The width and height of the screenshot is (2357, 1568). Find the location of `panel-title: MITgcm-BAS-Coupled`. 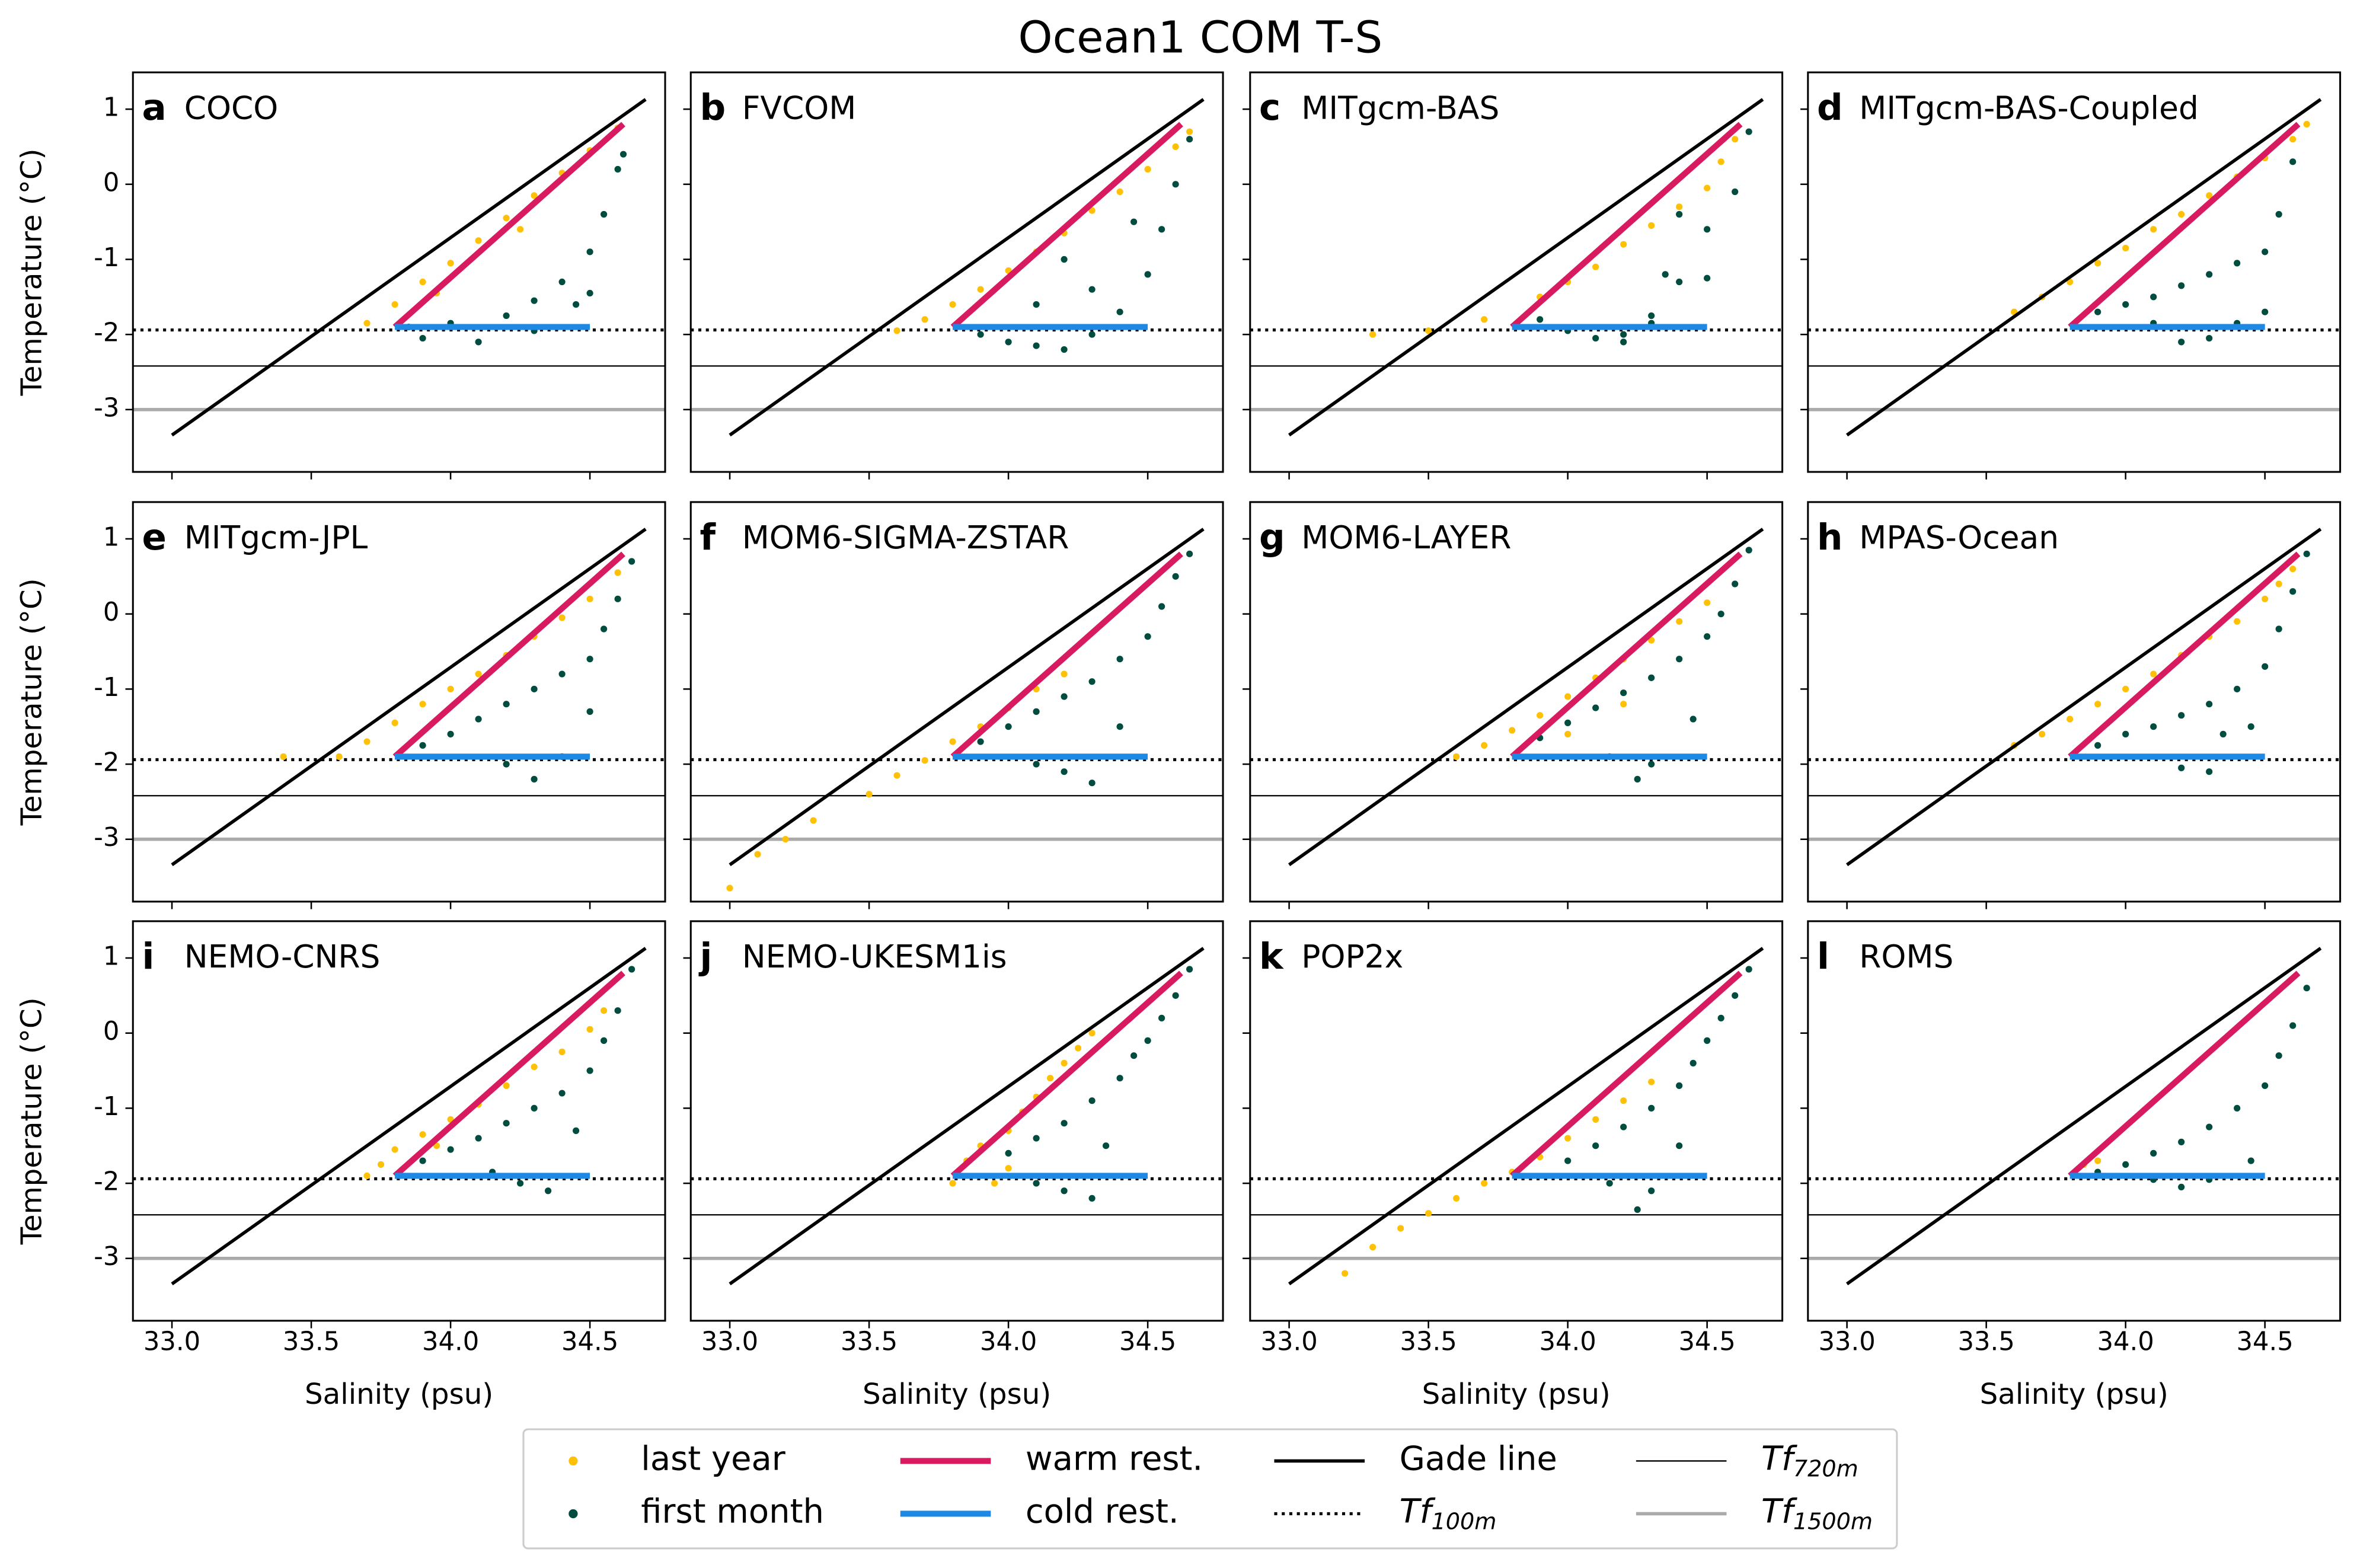

panel-title: MITgcm-BAS-Coupled is located at coordinates (2029, 107).